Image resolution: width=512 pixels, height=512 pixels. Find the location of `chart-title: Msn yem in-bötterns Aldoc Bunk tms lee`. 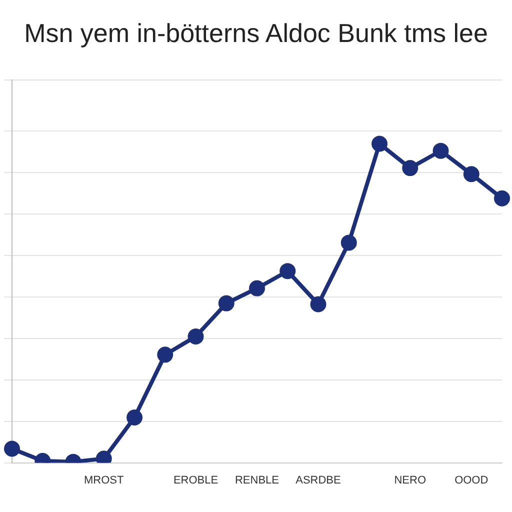

chart-title: Msn yem in-bötterns Aldoc Bunk tms lee is located at coordinates (256, 33).